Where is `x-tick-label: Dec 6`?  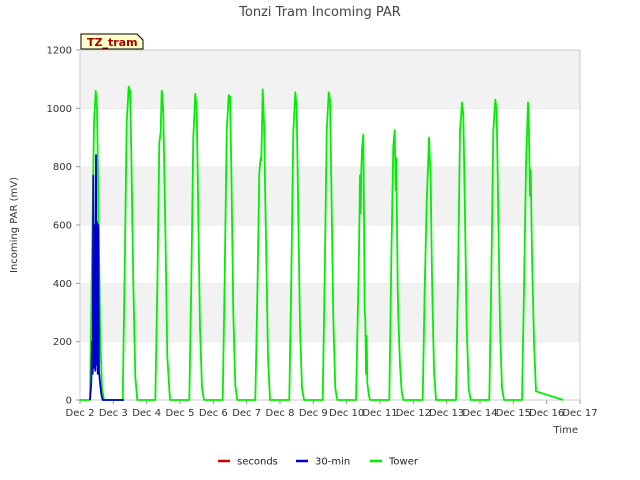 x-tick-label: Dec 6 is located at coordinates (213, 413).